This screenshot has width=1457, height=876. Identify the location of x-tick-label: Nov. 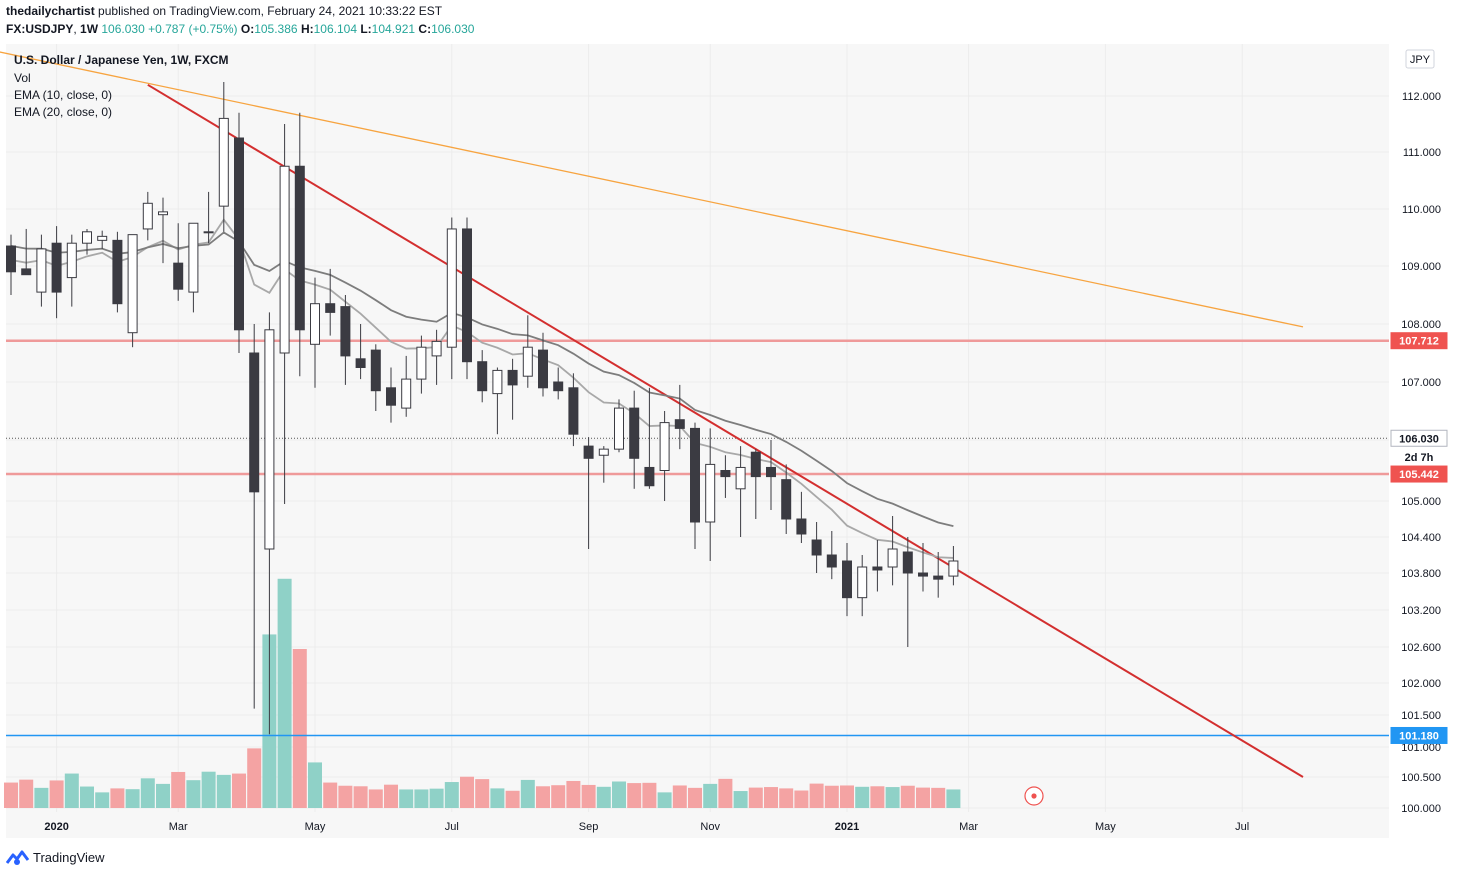
(710, 827).